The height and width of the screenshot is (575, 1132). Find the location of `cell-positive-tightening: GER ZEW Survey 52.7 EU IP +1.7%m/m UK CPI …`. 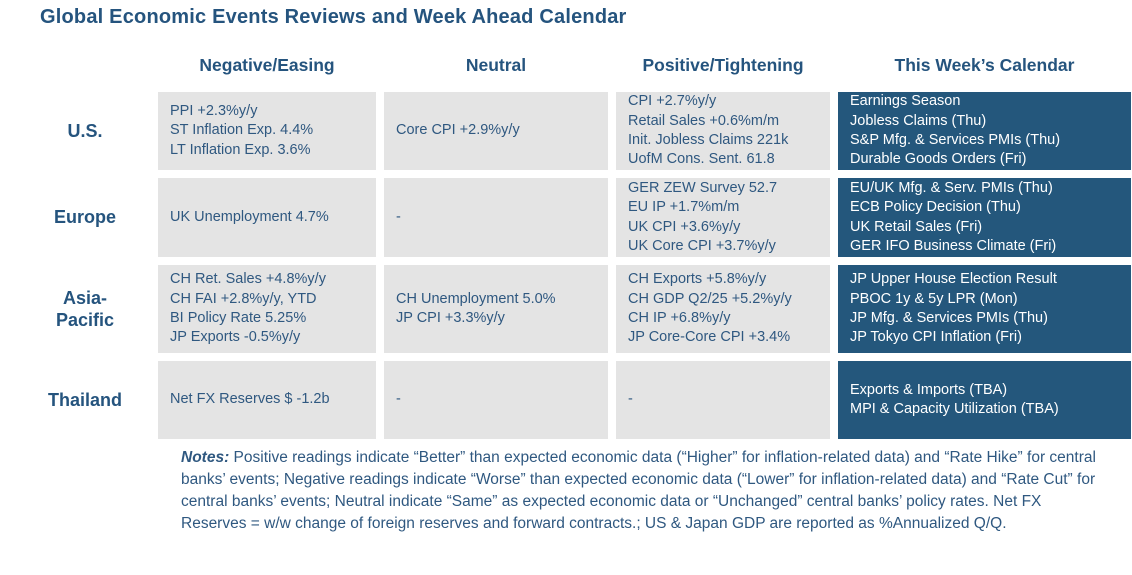

cell-positive-tightening: GER ZEW Survey 52.7 EU IP +1.7%m/m UK CPI … is located at coordinates (723, 217).